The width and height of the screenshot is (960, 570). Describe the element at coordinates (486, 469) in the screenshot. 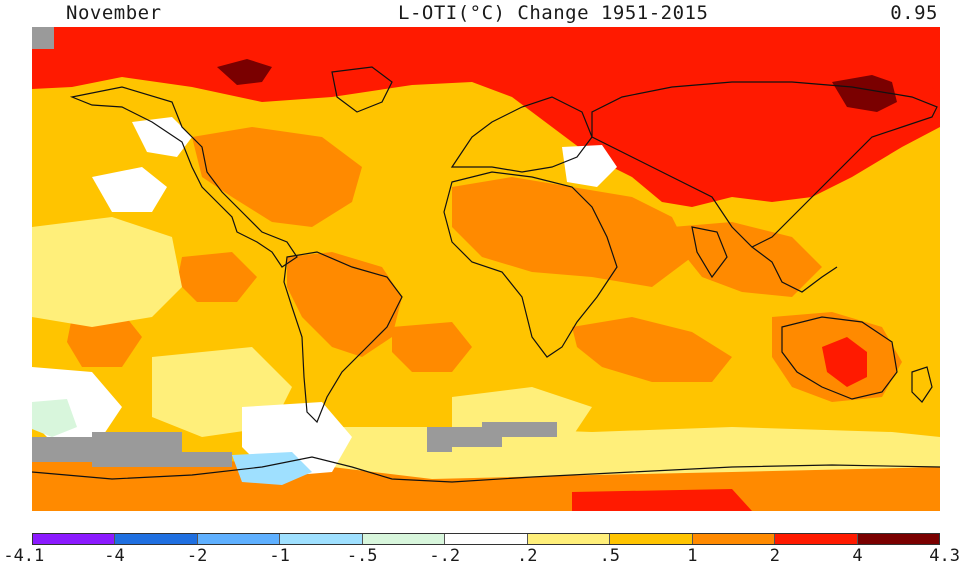

I see `antarctica-coast` at that location.